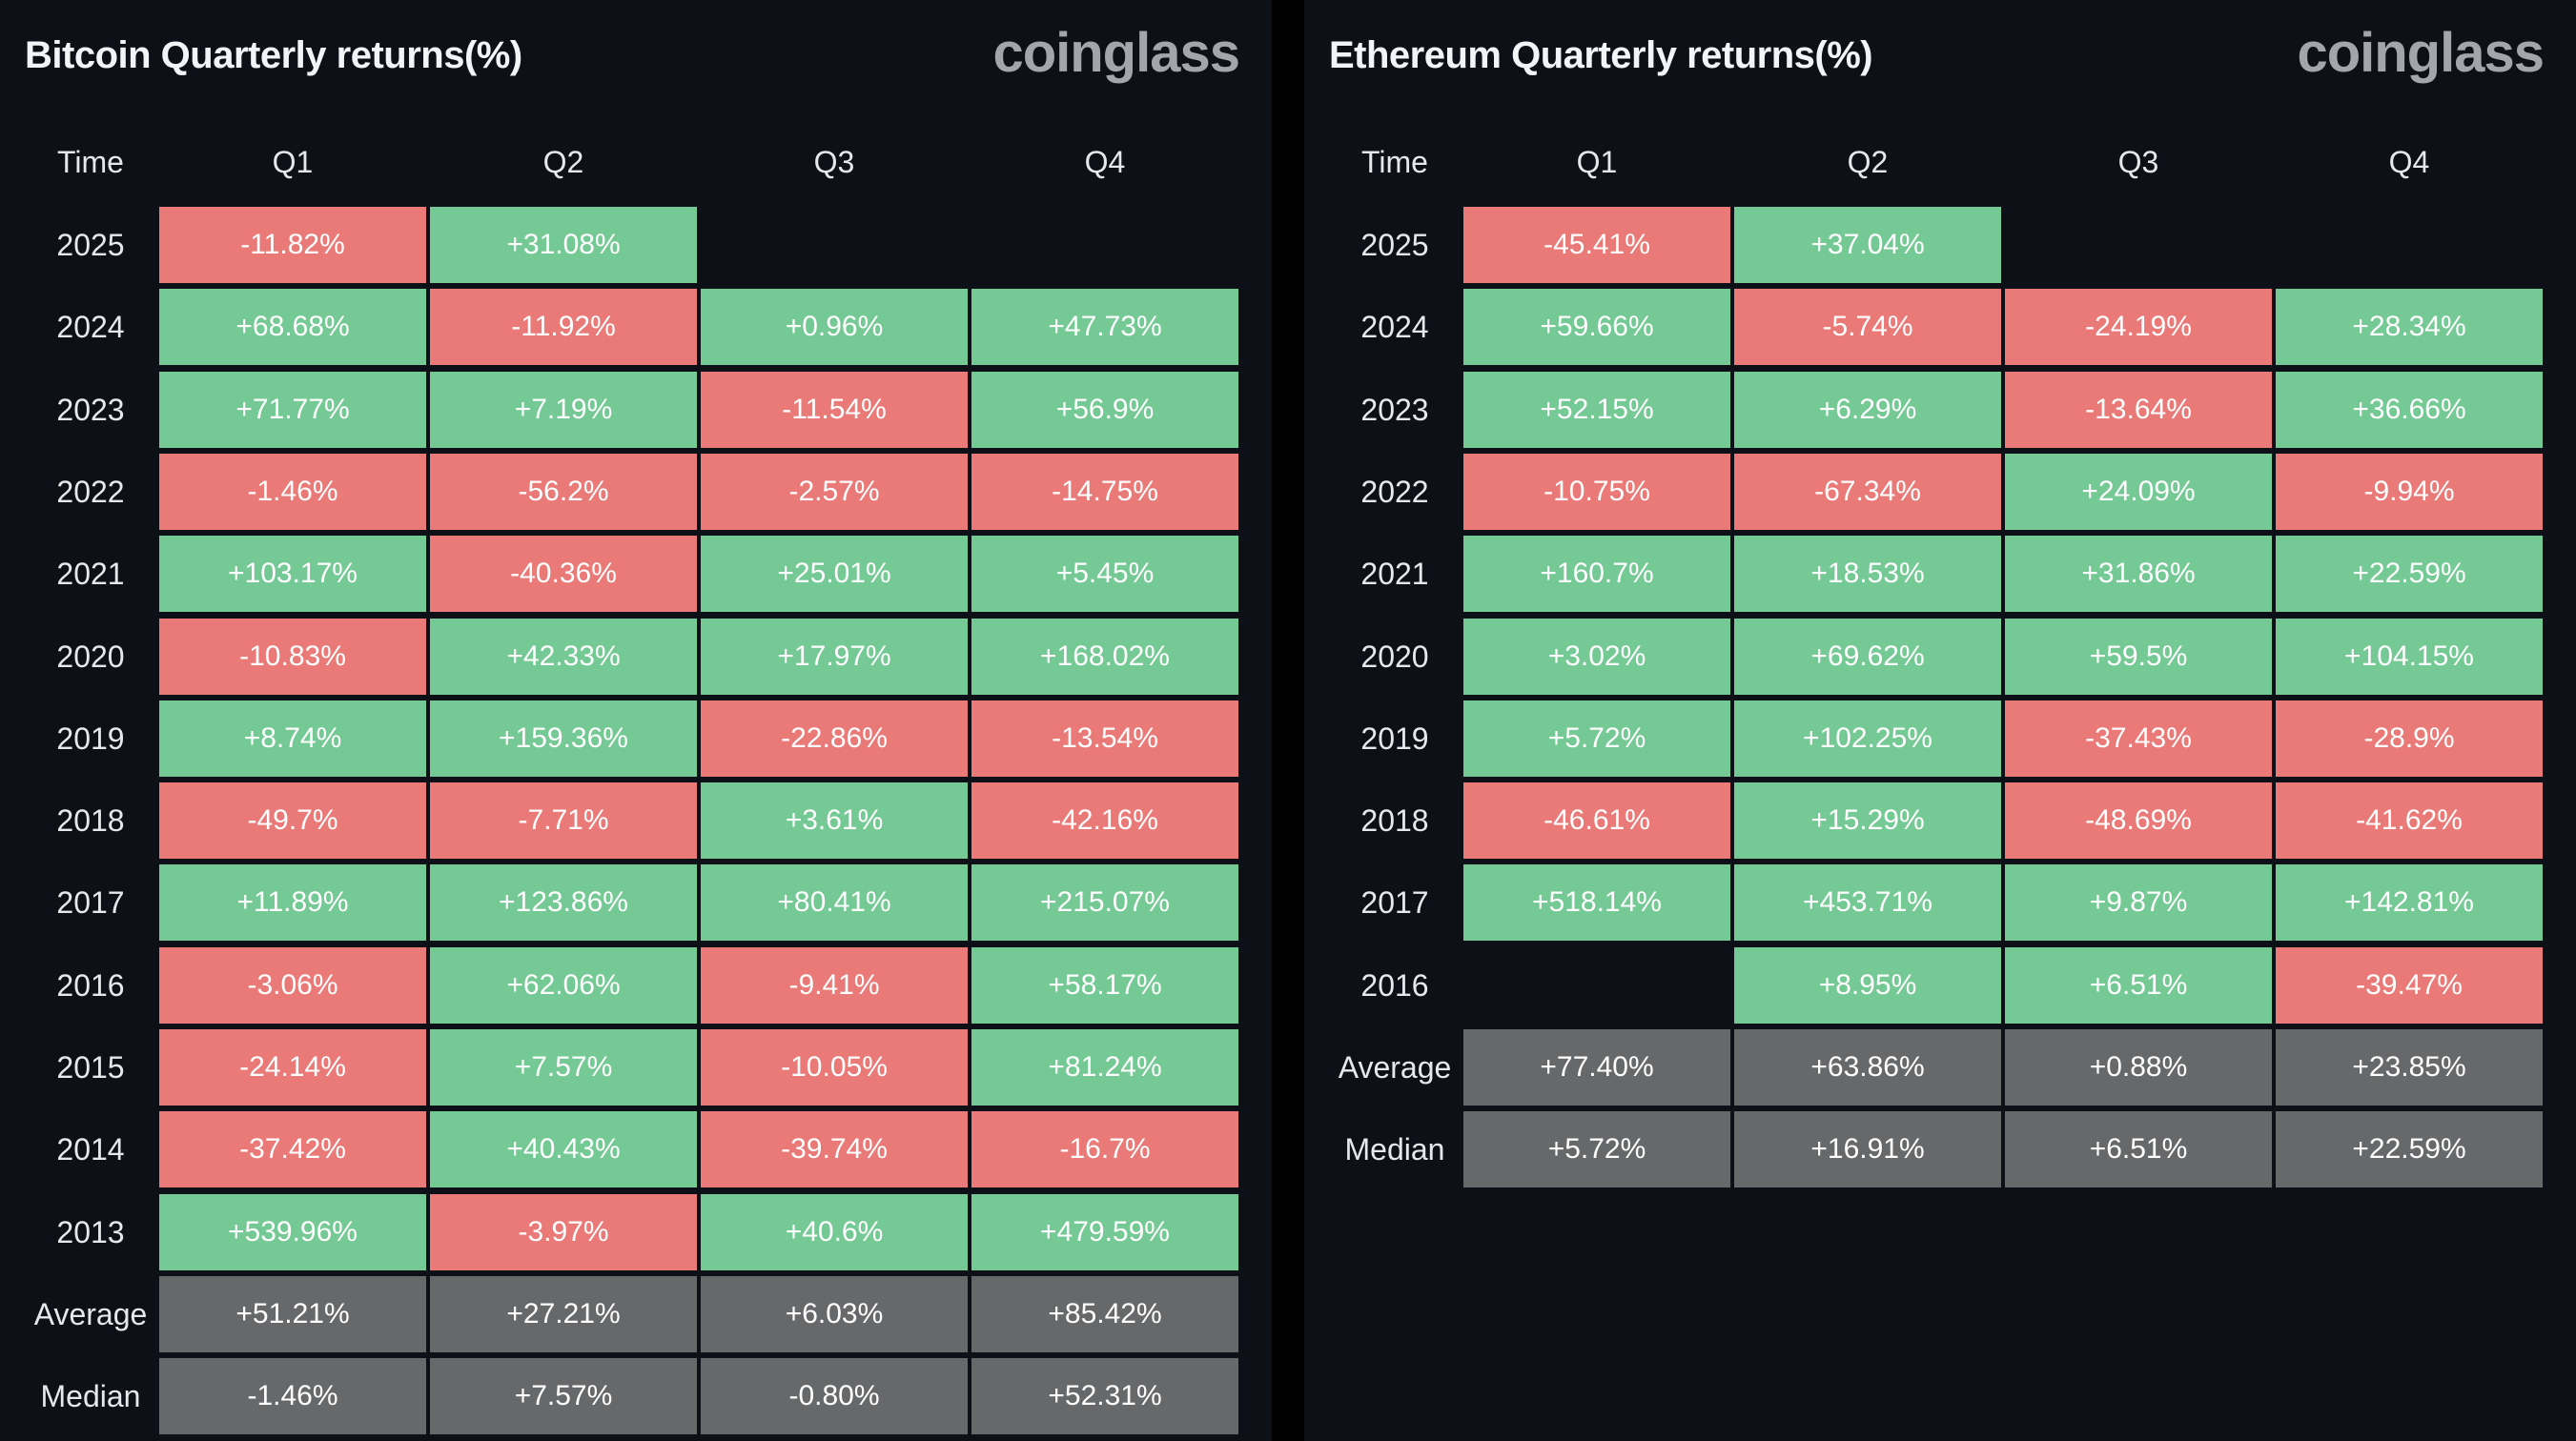  I want to click on return-cell: +215.07%, so click(1104, 903).